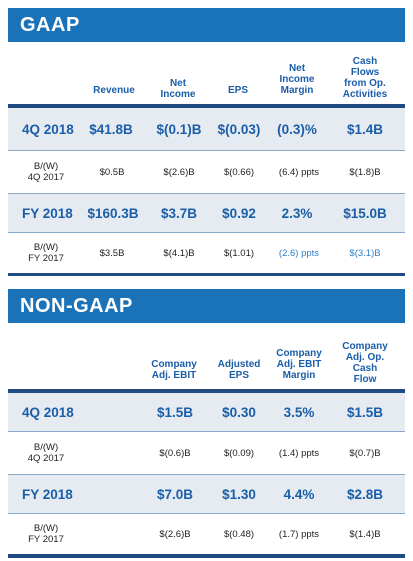 Image resolution: width=413 pixels, height=561 pixels. Describe the element at coordinates (239, 412) in the screenshot. I see `nongaap-4q-adj-eps: $0.30` at that location.